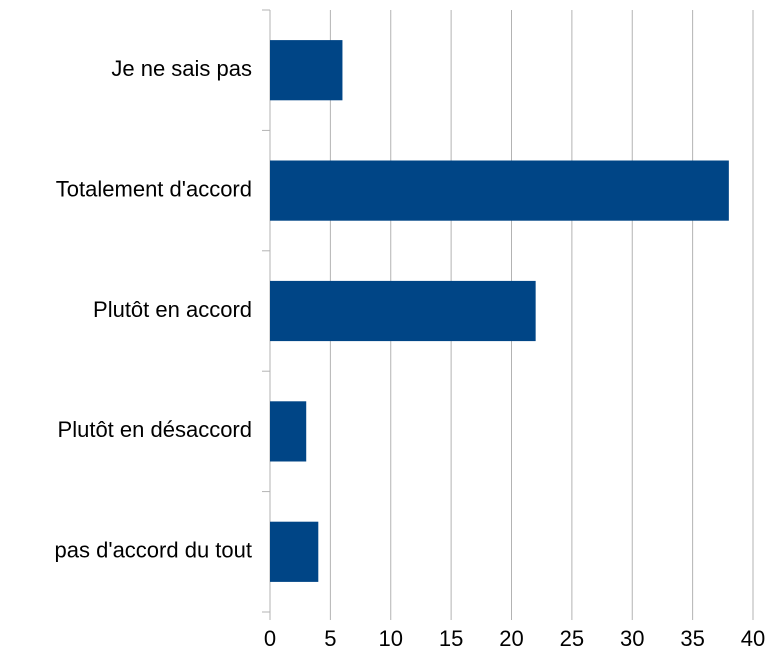  Describe the element at coordinates (330, 638) in the screenshot. I see `x-tick-label: 5` at that location.